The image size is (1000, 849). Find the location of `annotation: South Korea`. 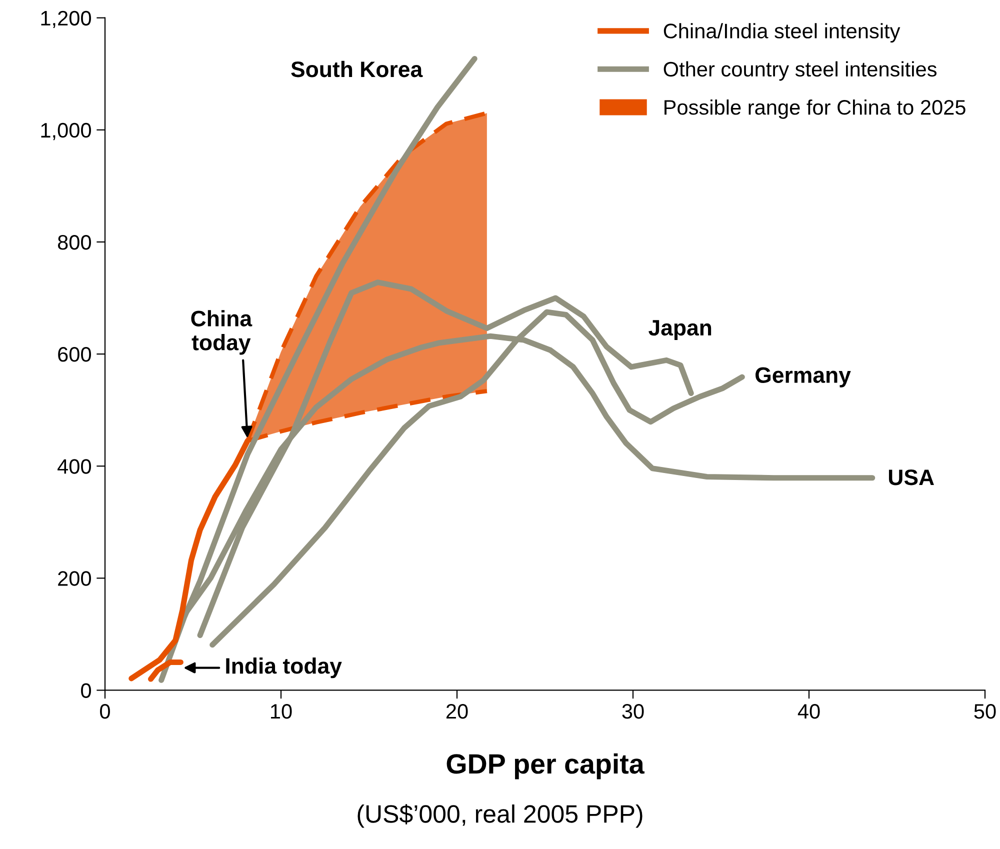

annotation: South Korea is located at coordinates (357, 69).